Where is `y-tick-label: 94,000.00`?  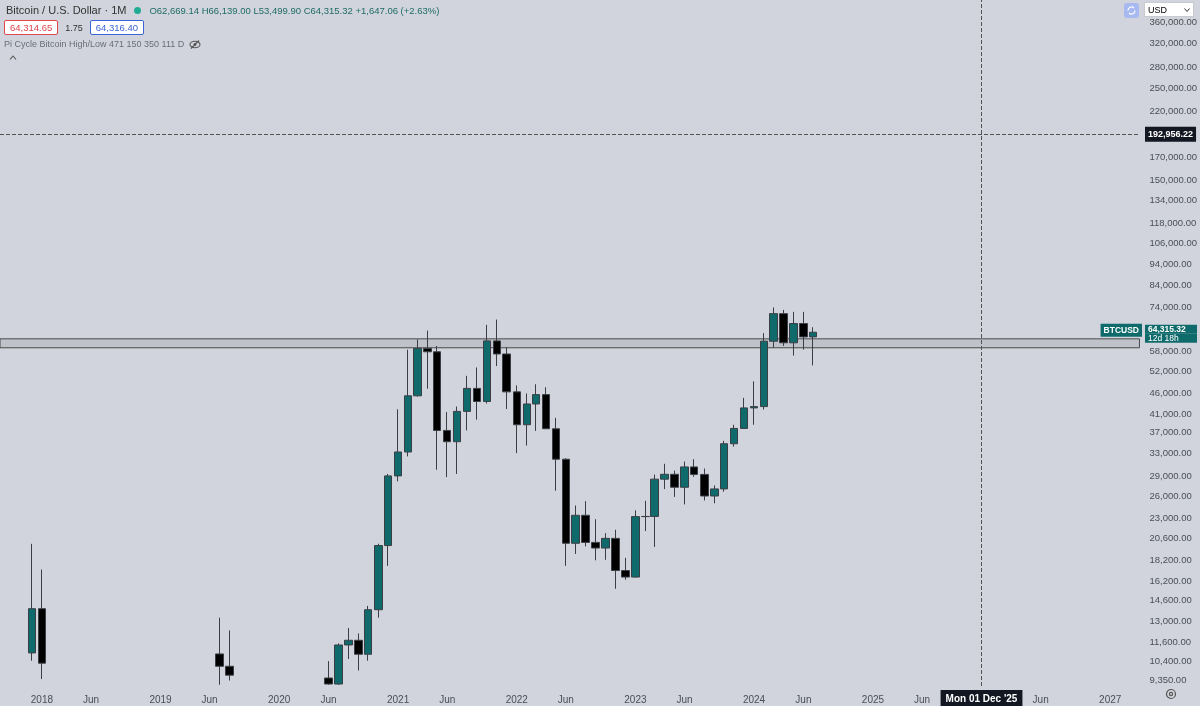
y-tick-label: 94,000.00 is located at coordinates (1170, 264).